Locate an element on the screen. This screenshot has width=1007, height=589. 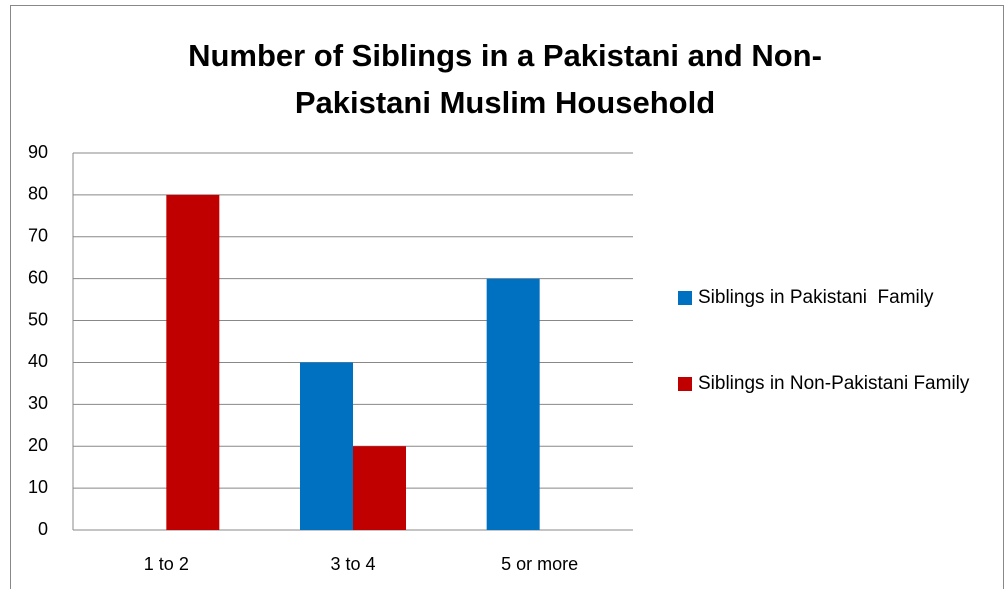
y-tick-label: 60 is located at coordinates (38, 277).